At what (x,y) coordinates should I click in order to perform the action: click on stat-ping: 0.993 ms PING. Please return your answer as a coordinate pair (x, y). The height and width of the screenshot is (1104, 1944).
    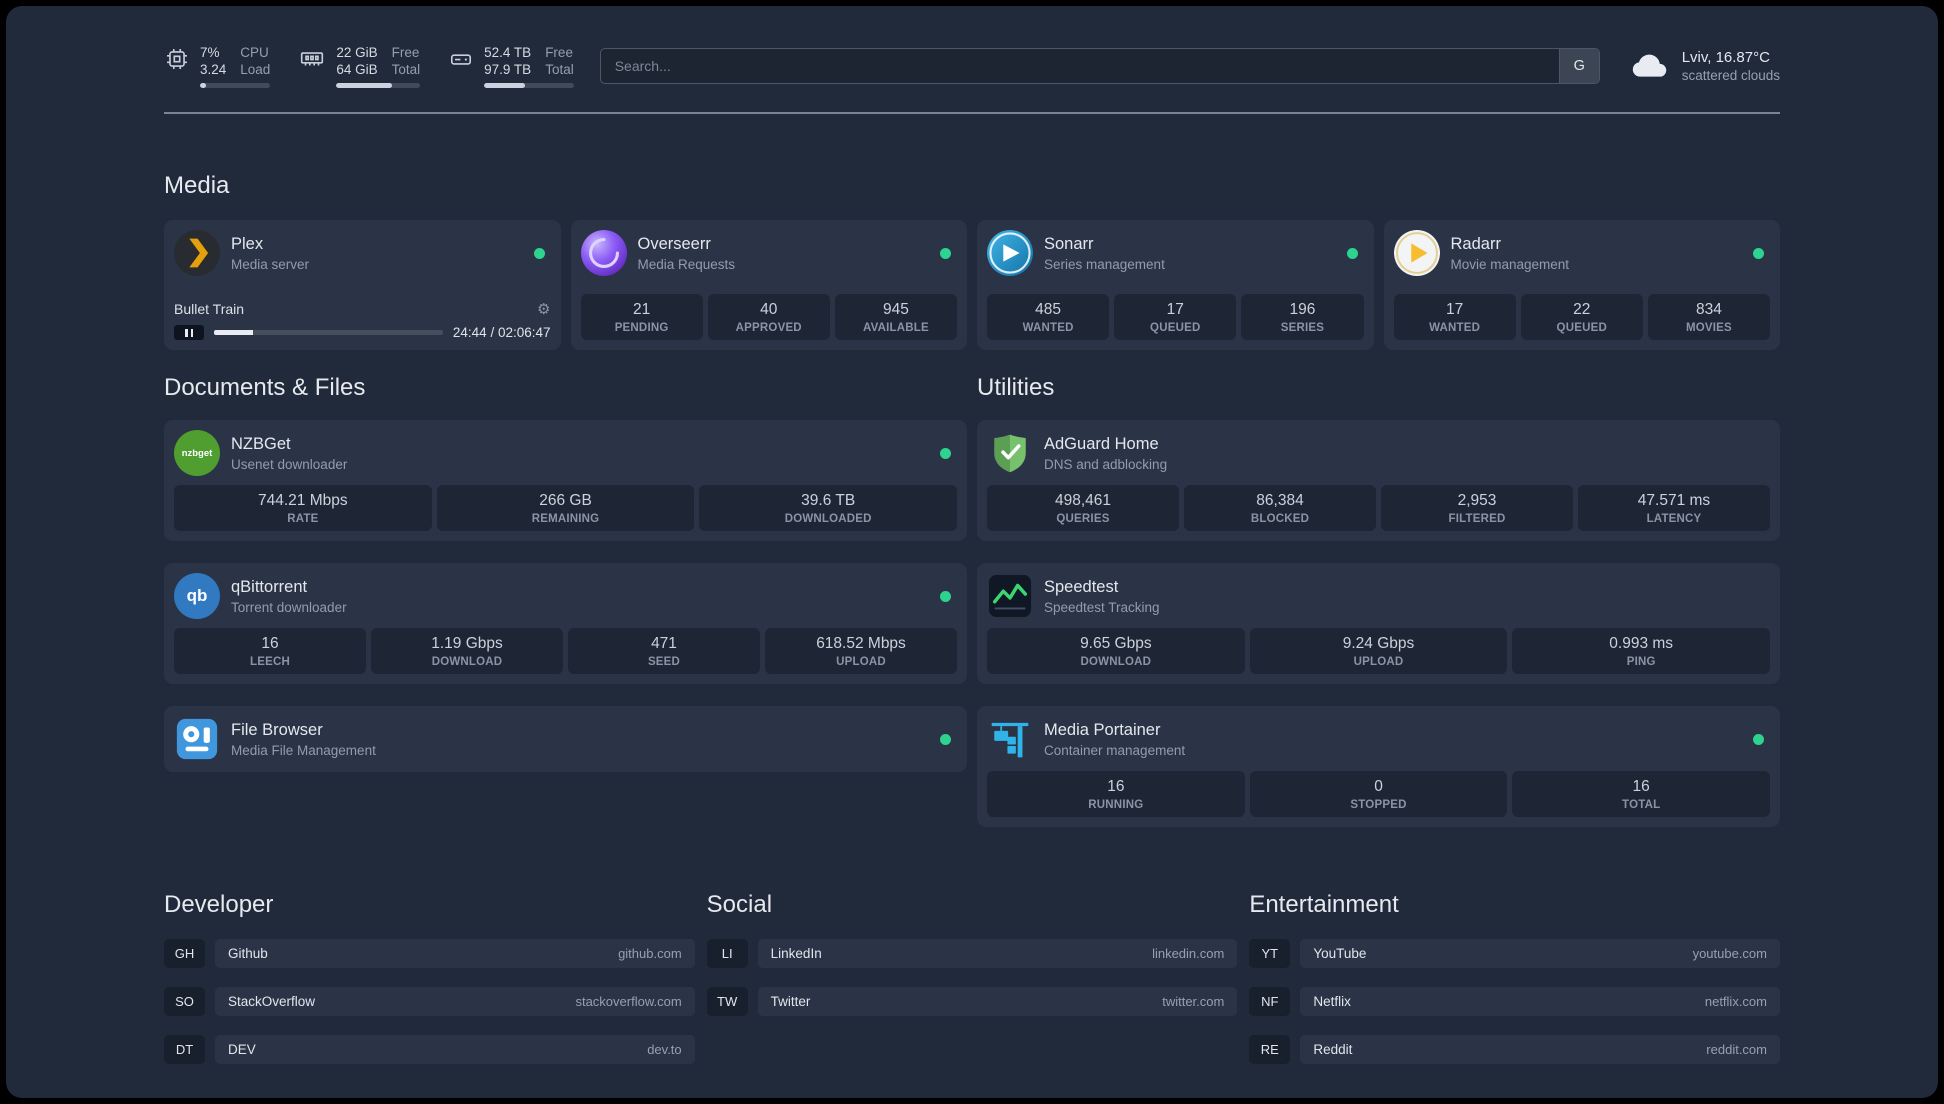
    Looking at the image, I should click on (1641, 651).